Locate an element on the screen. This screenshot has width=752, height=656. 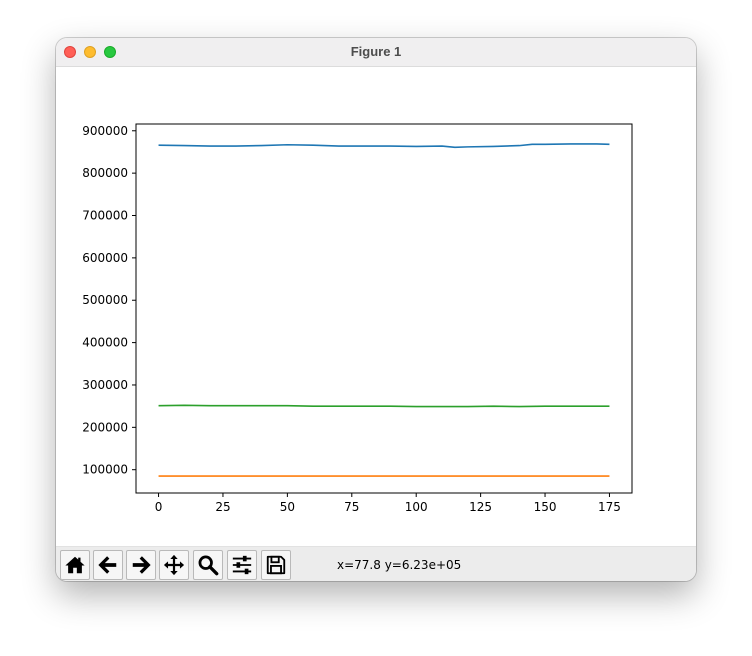
x-tick-label: 75 is located at coordinates (351, 507).